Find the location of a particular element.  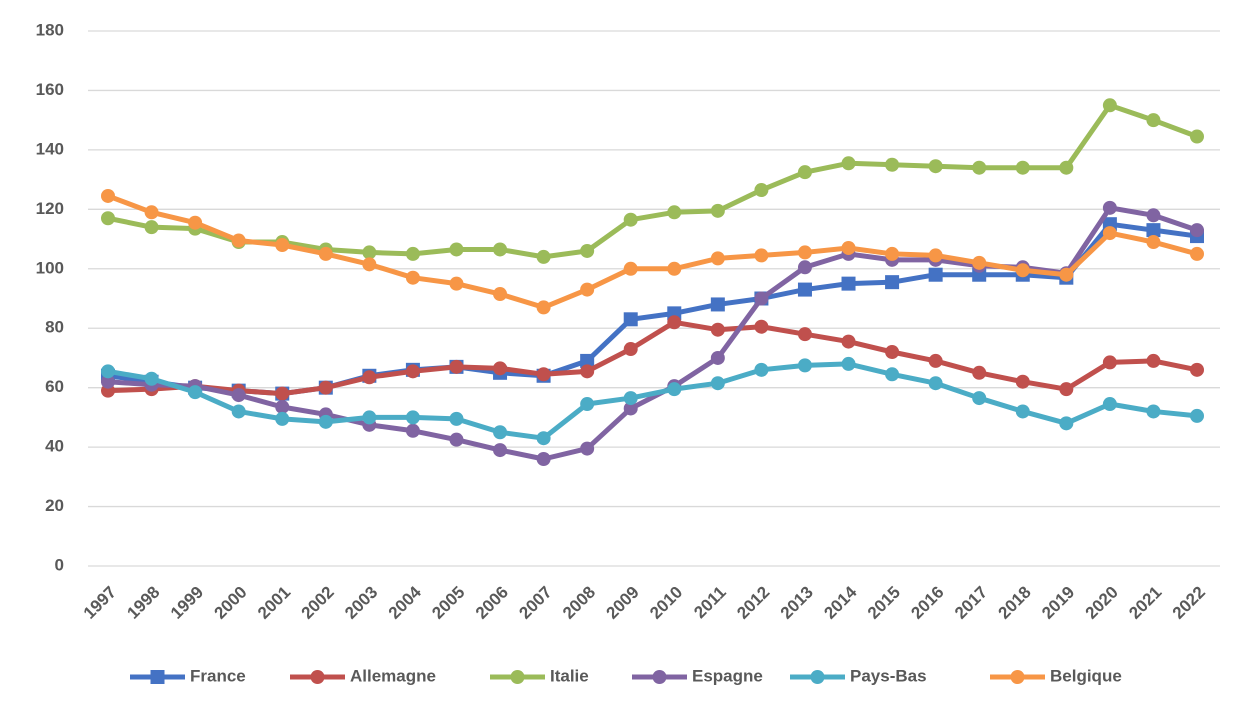

legend-label: Espagne is located at coordinates (727, 675).